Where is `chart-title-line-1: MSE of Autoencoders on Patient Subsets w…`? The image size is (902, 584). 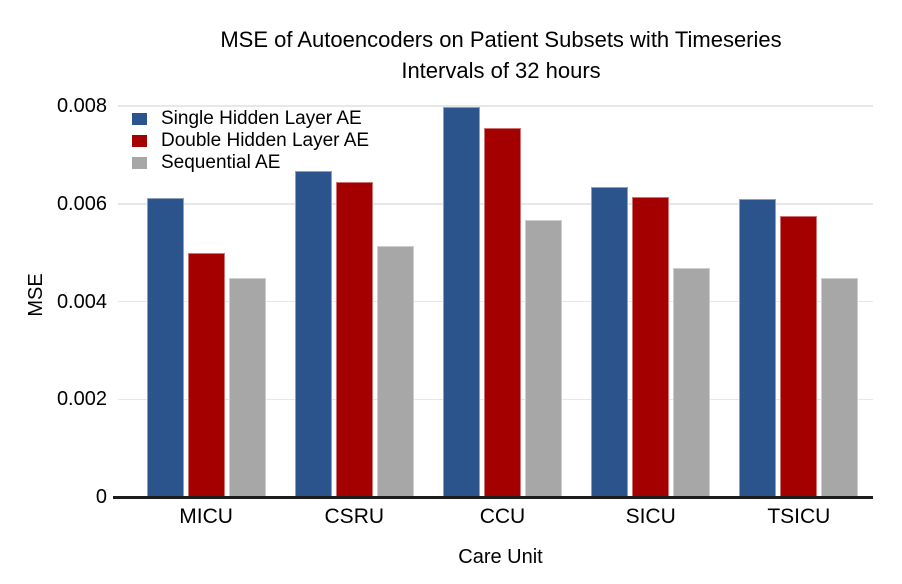 chart-title-line-1: MSE of Autoencoders on Patient Subsets w… is located at coordinates (501, 39).